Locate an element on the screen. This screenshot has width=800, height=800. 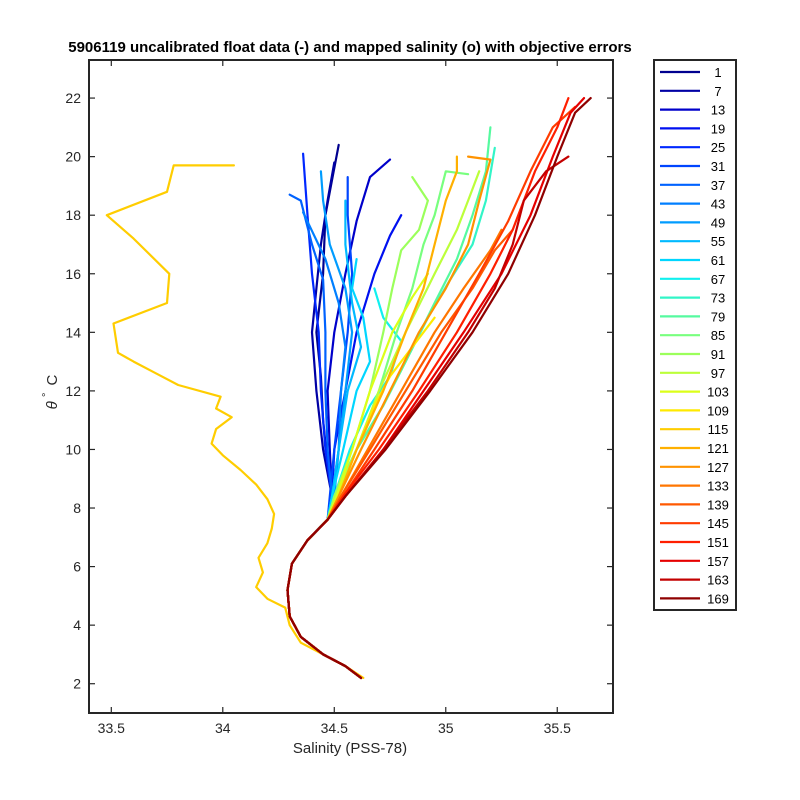
legend-label-1: 1 is located at coordinates (717, 72).